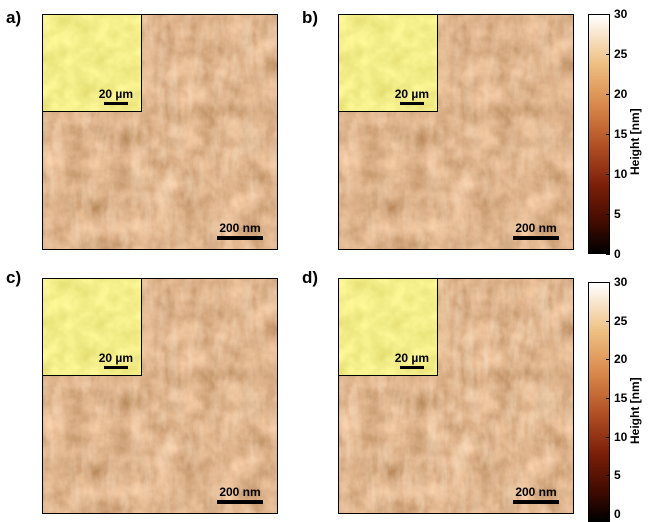 This screenshot has width=649, height=522. I want to click on panel-d-label: d), so click(310, 277).